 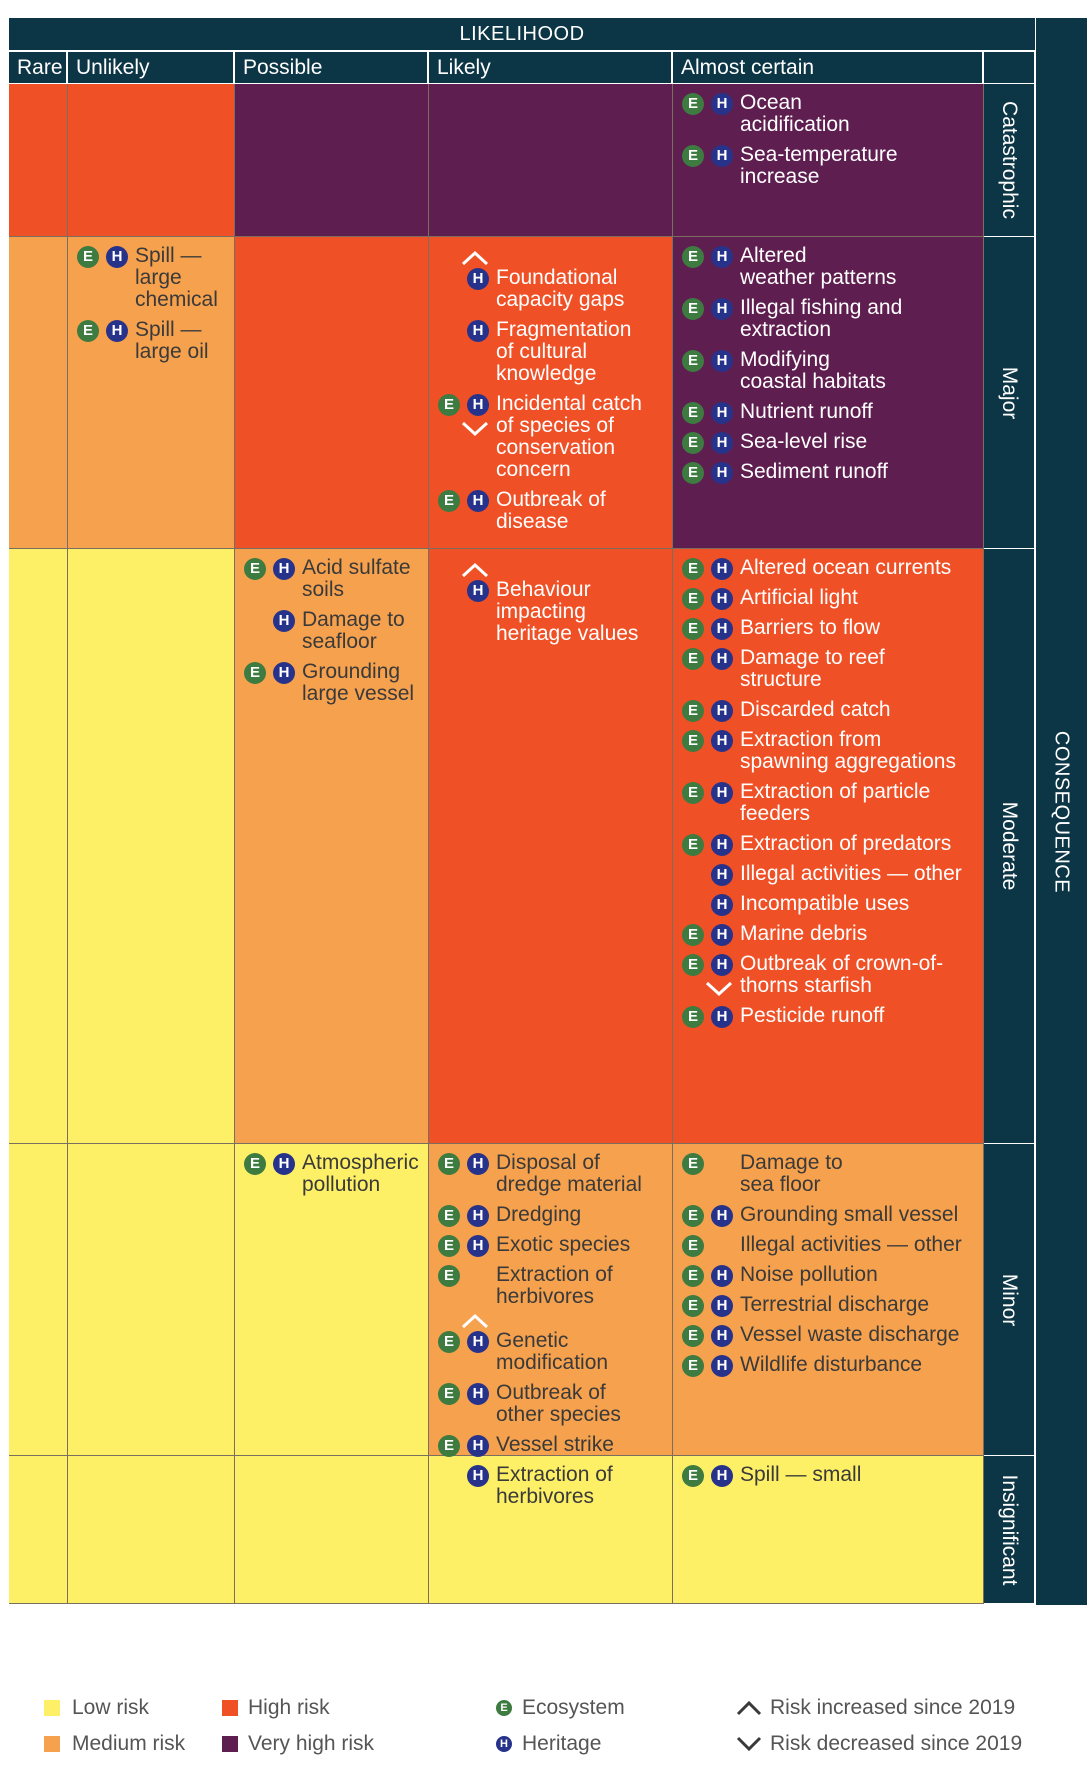 What do you see at coordinates (543, 589) in the screenshot?
I see `threat-label-line: Behaviour` at bounding box center [543, 589].